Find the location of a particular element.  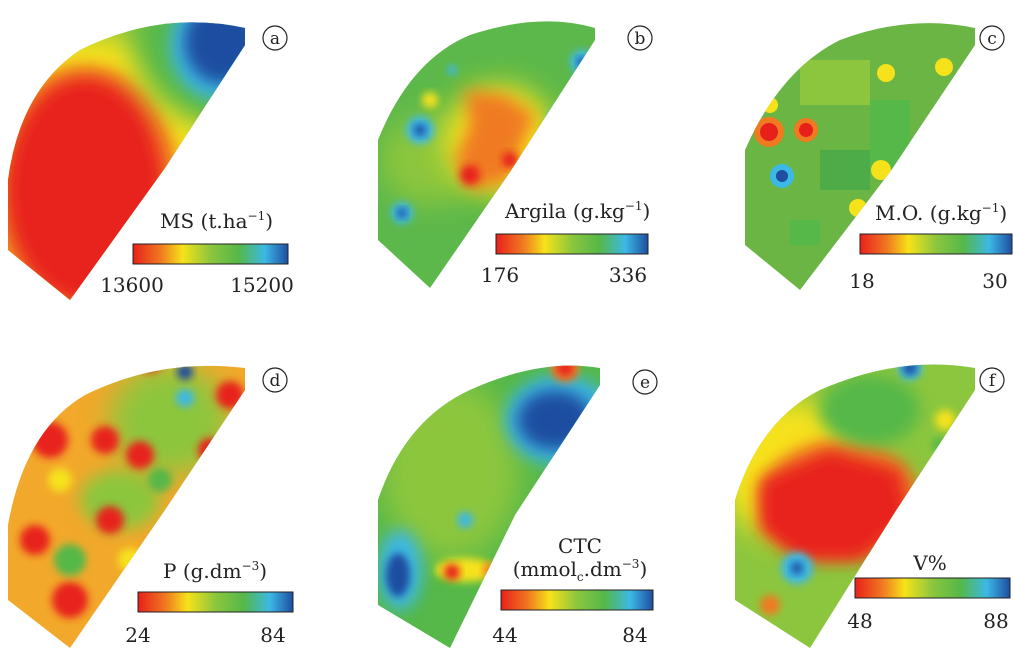

colorbar-min-c: 18 is located at coordinates (861, 281).